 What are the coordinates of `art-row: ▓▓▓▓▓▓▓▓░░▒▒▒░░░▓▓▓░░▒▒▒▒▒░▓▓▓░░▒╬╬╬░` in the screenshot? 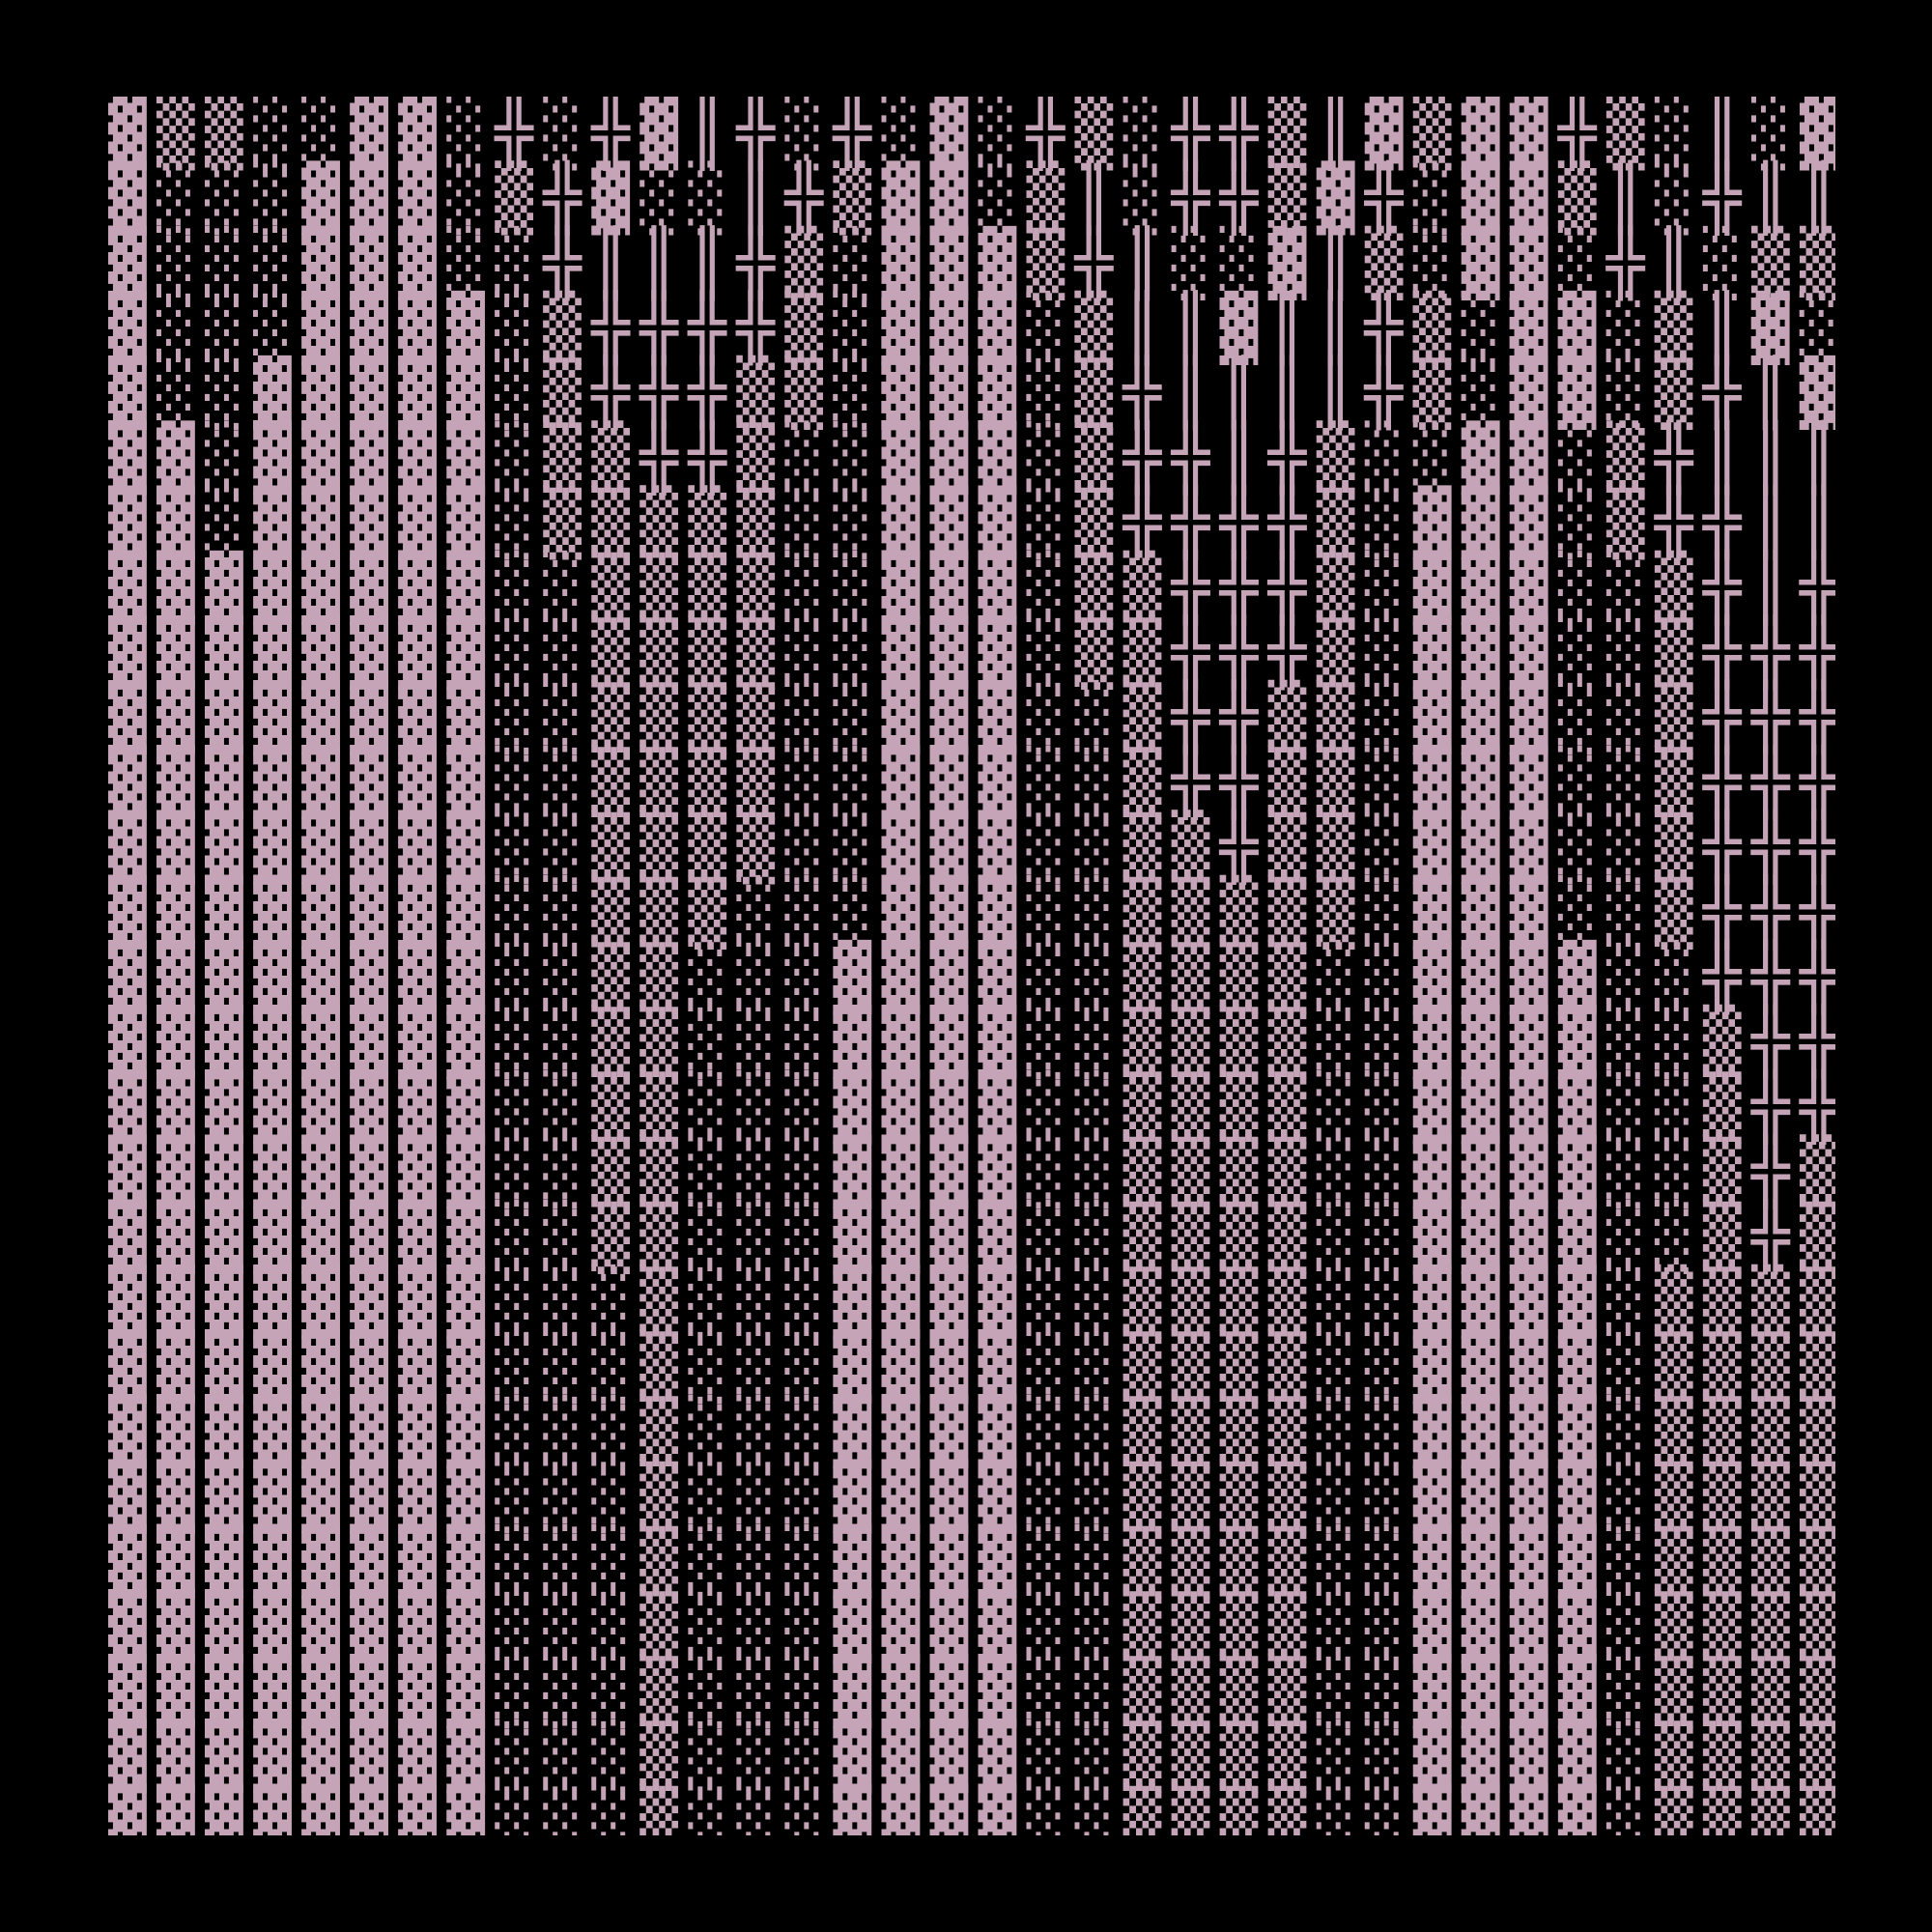 It's located at (997, 912).